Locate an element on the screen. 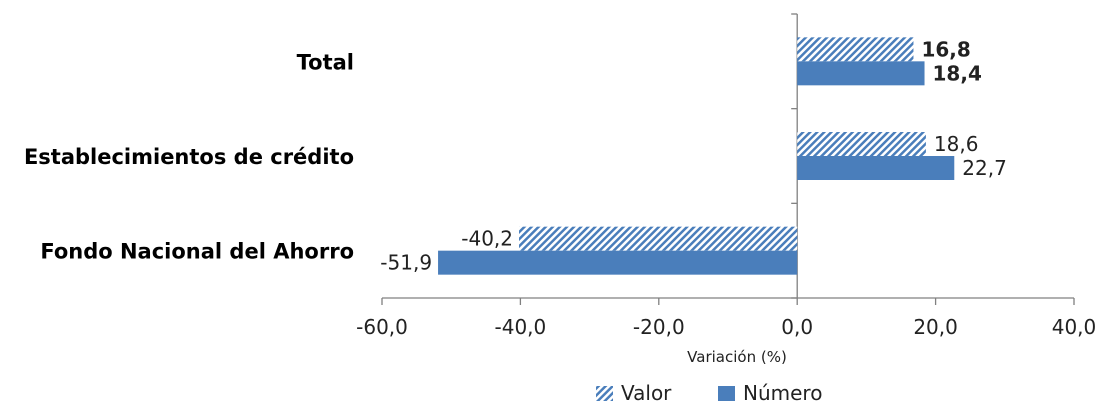 This screenshot has width=1101, height=402. x-tick-label: 20,0 is located at coordinates (935, 327).